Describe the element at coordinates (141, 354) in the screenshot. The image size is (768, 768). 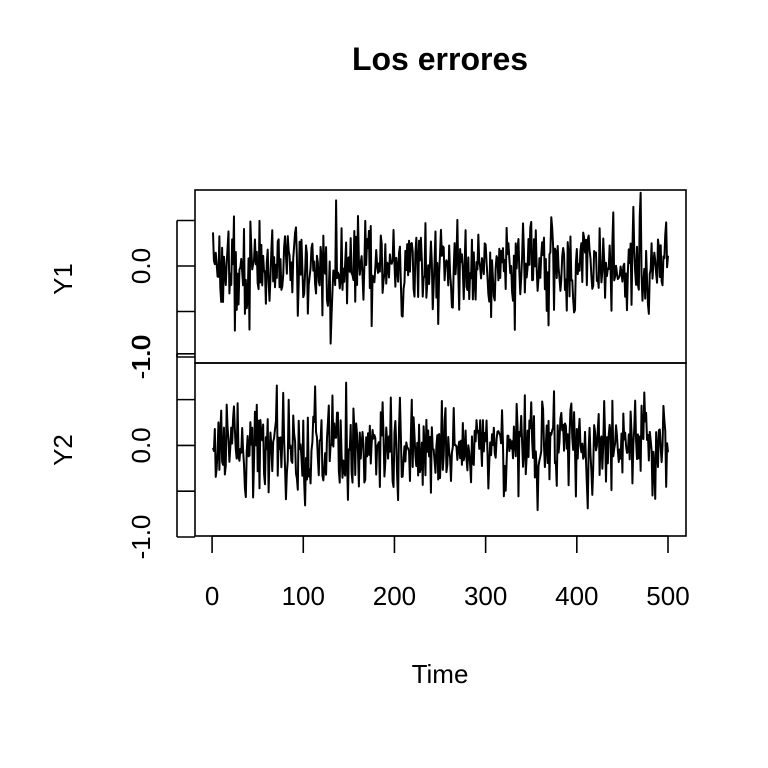
I see `y-tick-label: 1.0` at that location.